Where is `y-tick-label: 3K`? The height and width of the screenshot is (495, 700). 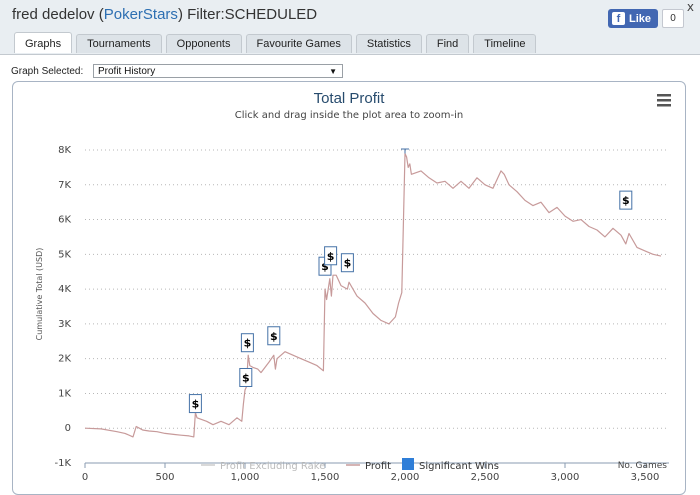 y-tick-label: 3K is located at coordinates (64, 324).